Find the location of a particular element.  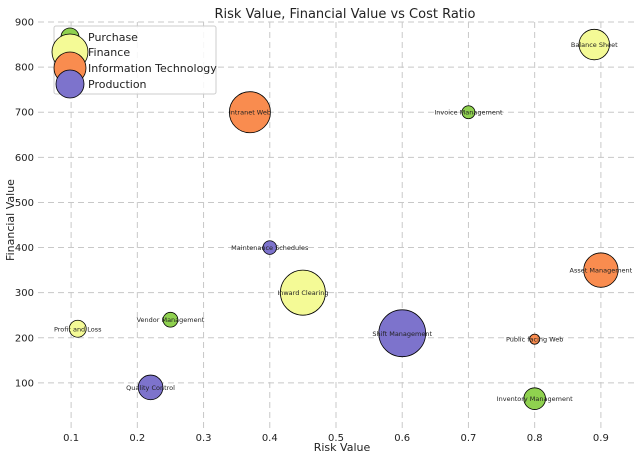

y-axis-ticks: 100 200 300 400 500 600 700 800 900 is located at coordinates (24, 204).